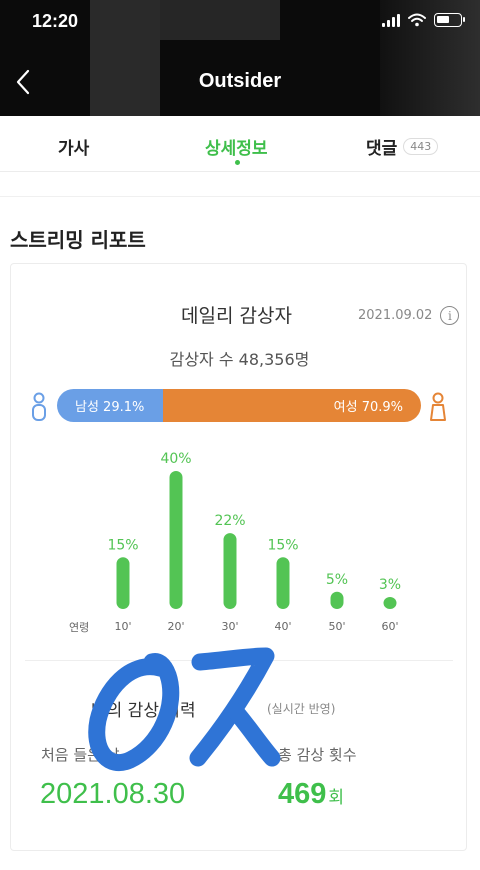 This screenshot has height=870, width=480. I want to click on back-button, so click(23, 82).